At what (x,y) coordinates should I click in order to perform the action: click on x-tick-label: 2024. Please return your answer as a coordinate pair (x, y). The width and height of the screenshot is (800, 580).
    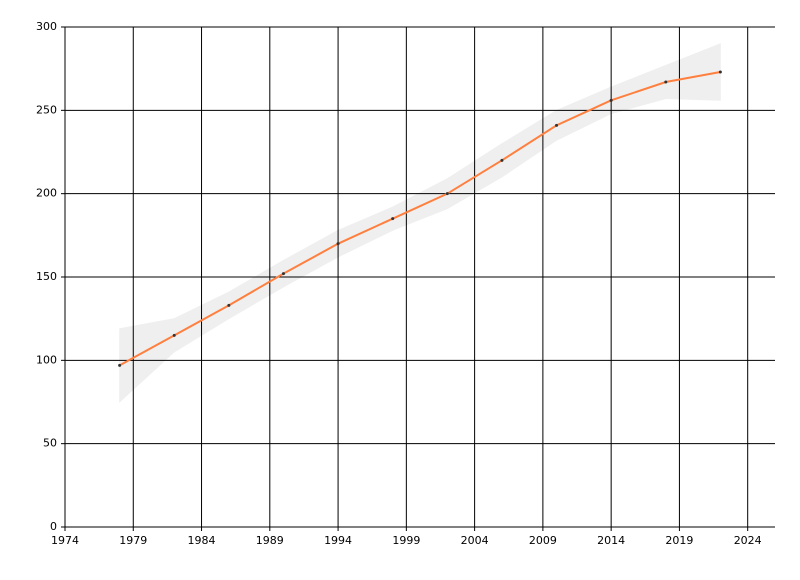
    Looking at the image, I should click on (748, 540).